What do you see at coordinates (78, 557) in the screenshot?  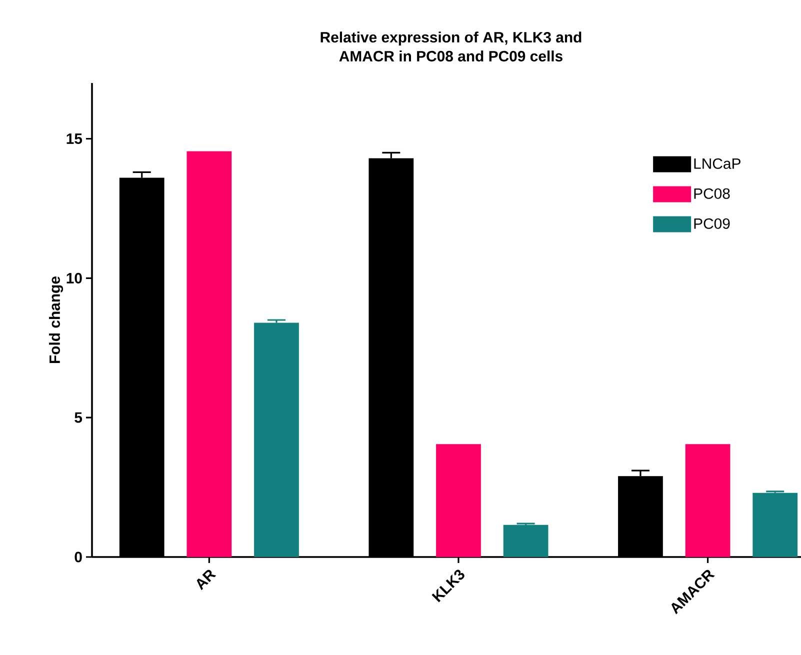 I see `y-tick-label: 0` at bounding box center [78, 557].